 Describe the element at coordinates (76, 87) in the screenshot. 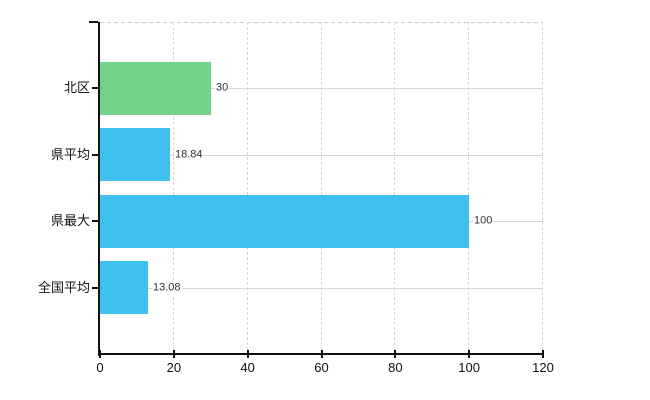

I see `category-label: 北区` at that location.